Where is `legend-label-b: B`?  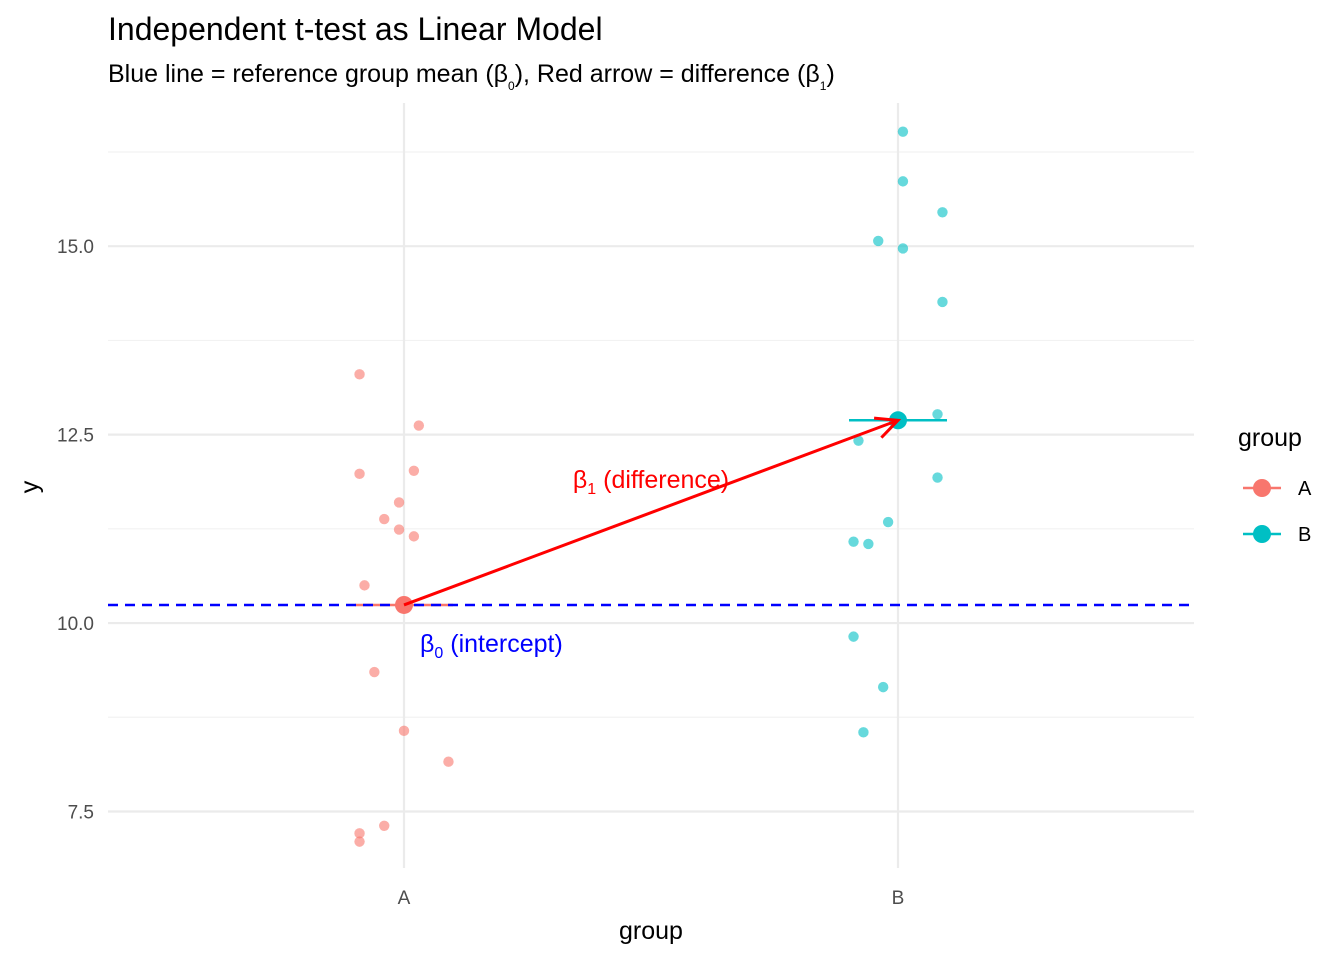 legend-label-b: B is located at coordinates (1304, 535).